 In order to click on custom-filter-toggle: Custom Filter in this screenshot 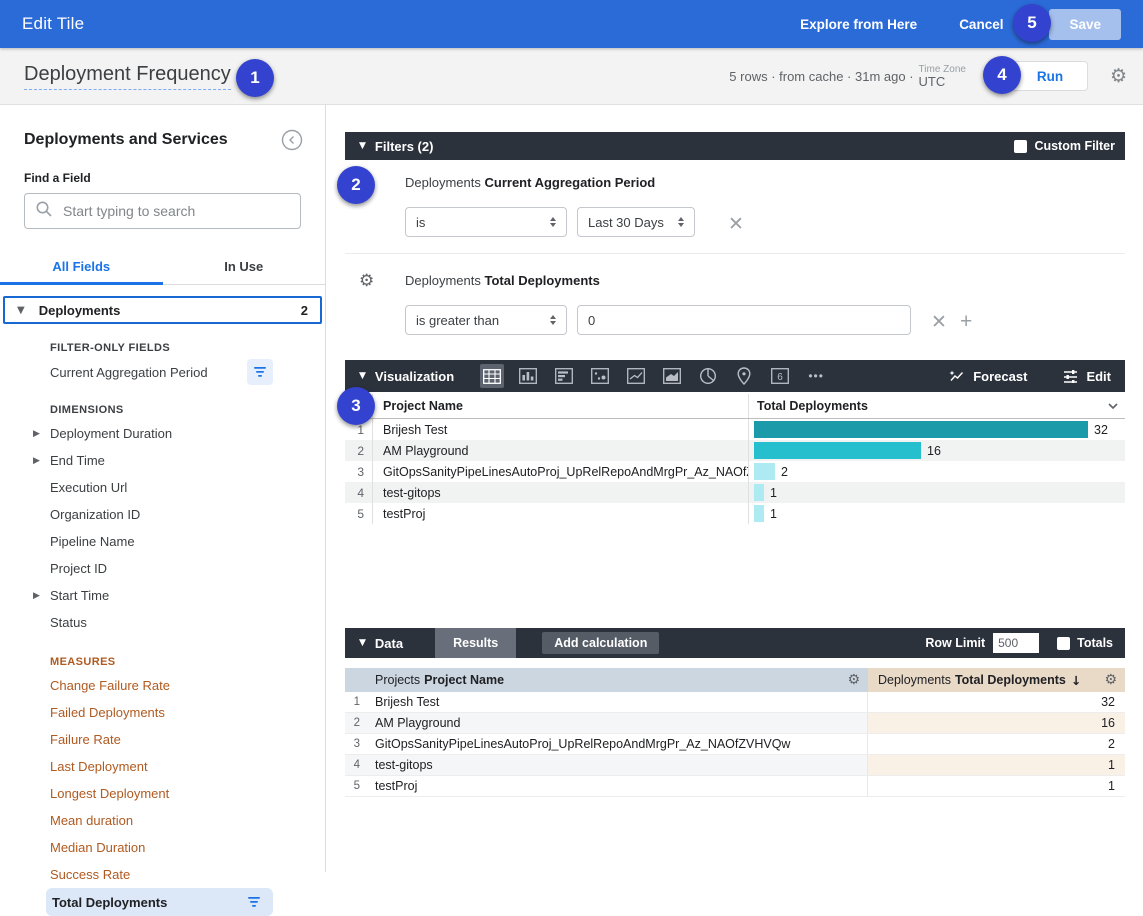, I will do `click(1064, 146)`.